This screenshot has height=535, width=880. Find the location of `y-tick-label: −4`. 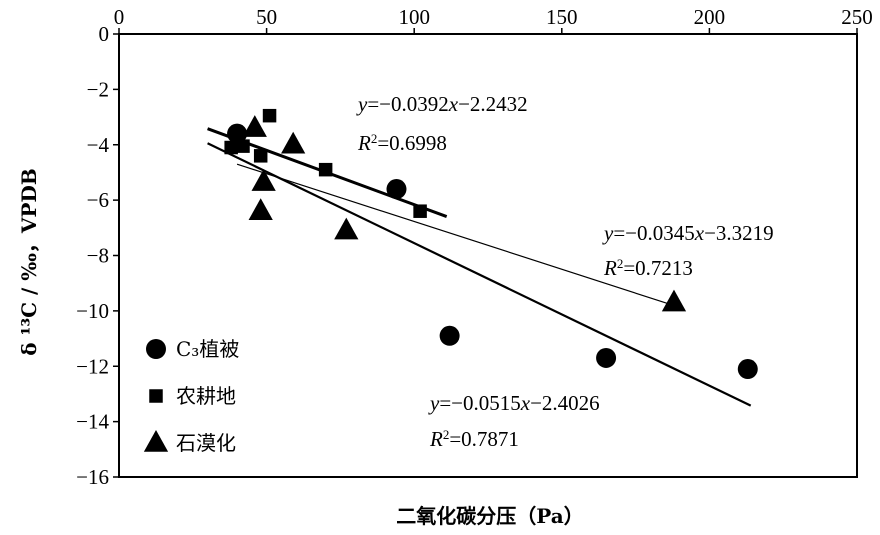

y-tick-label: −4 is located at coordinates (98, 145).